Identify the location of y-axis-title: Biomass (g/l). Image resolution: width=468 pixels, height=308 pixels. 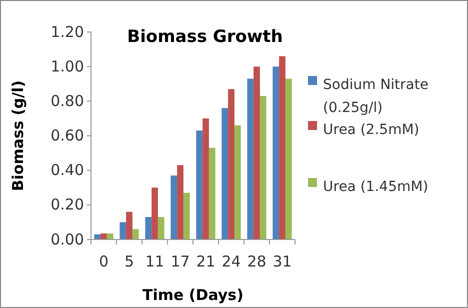
(18, 136).